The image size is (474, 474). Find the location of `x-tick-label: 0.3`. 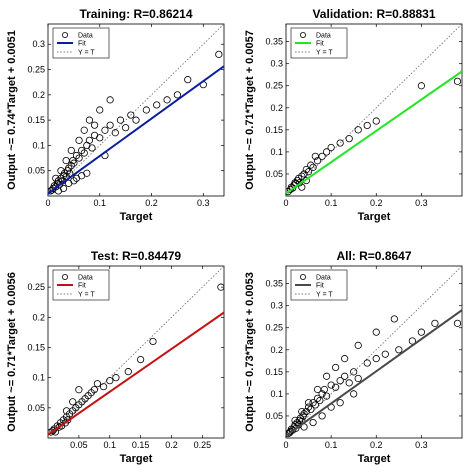

x-tick-label: 0.3 is located at coordinates (203, 203).